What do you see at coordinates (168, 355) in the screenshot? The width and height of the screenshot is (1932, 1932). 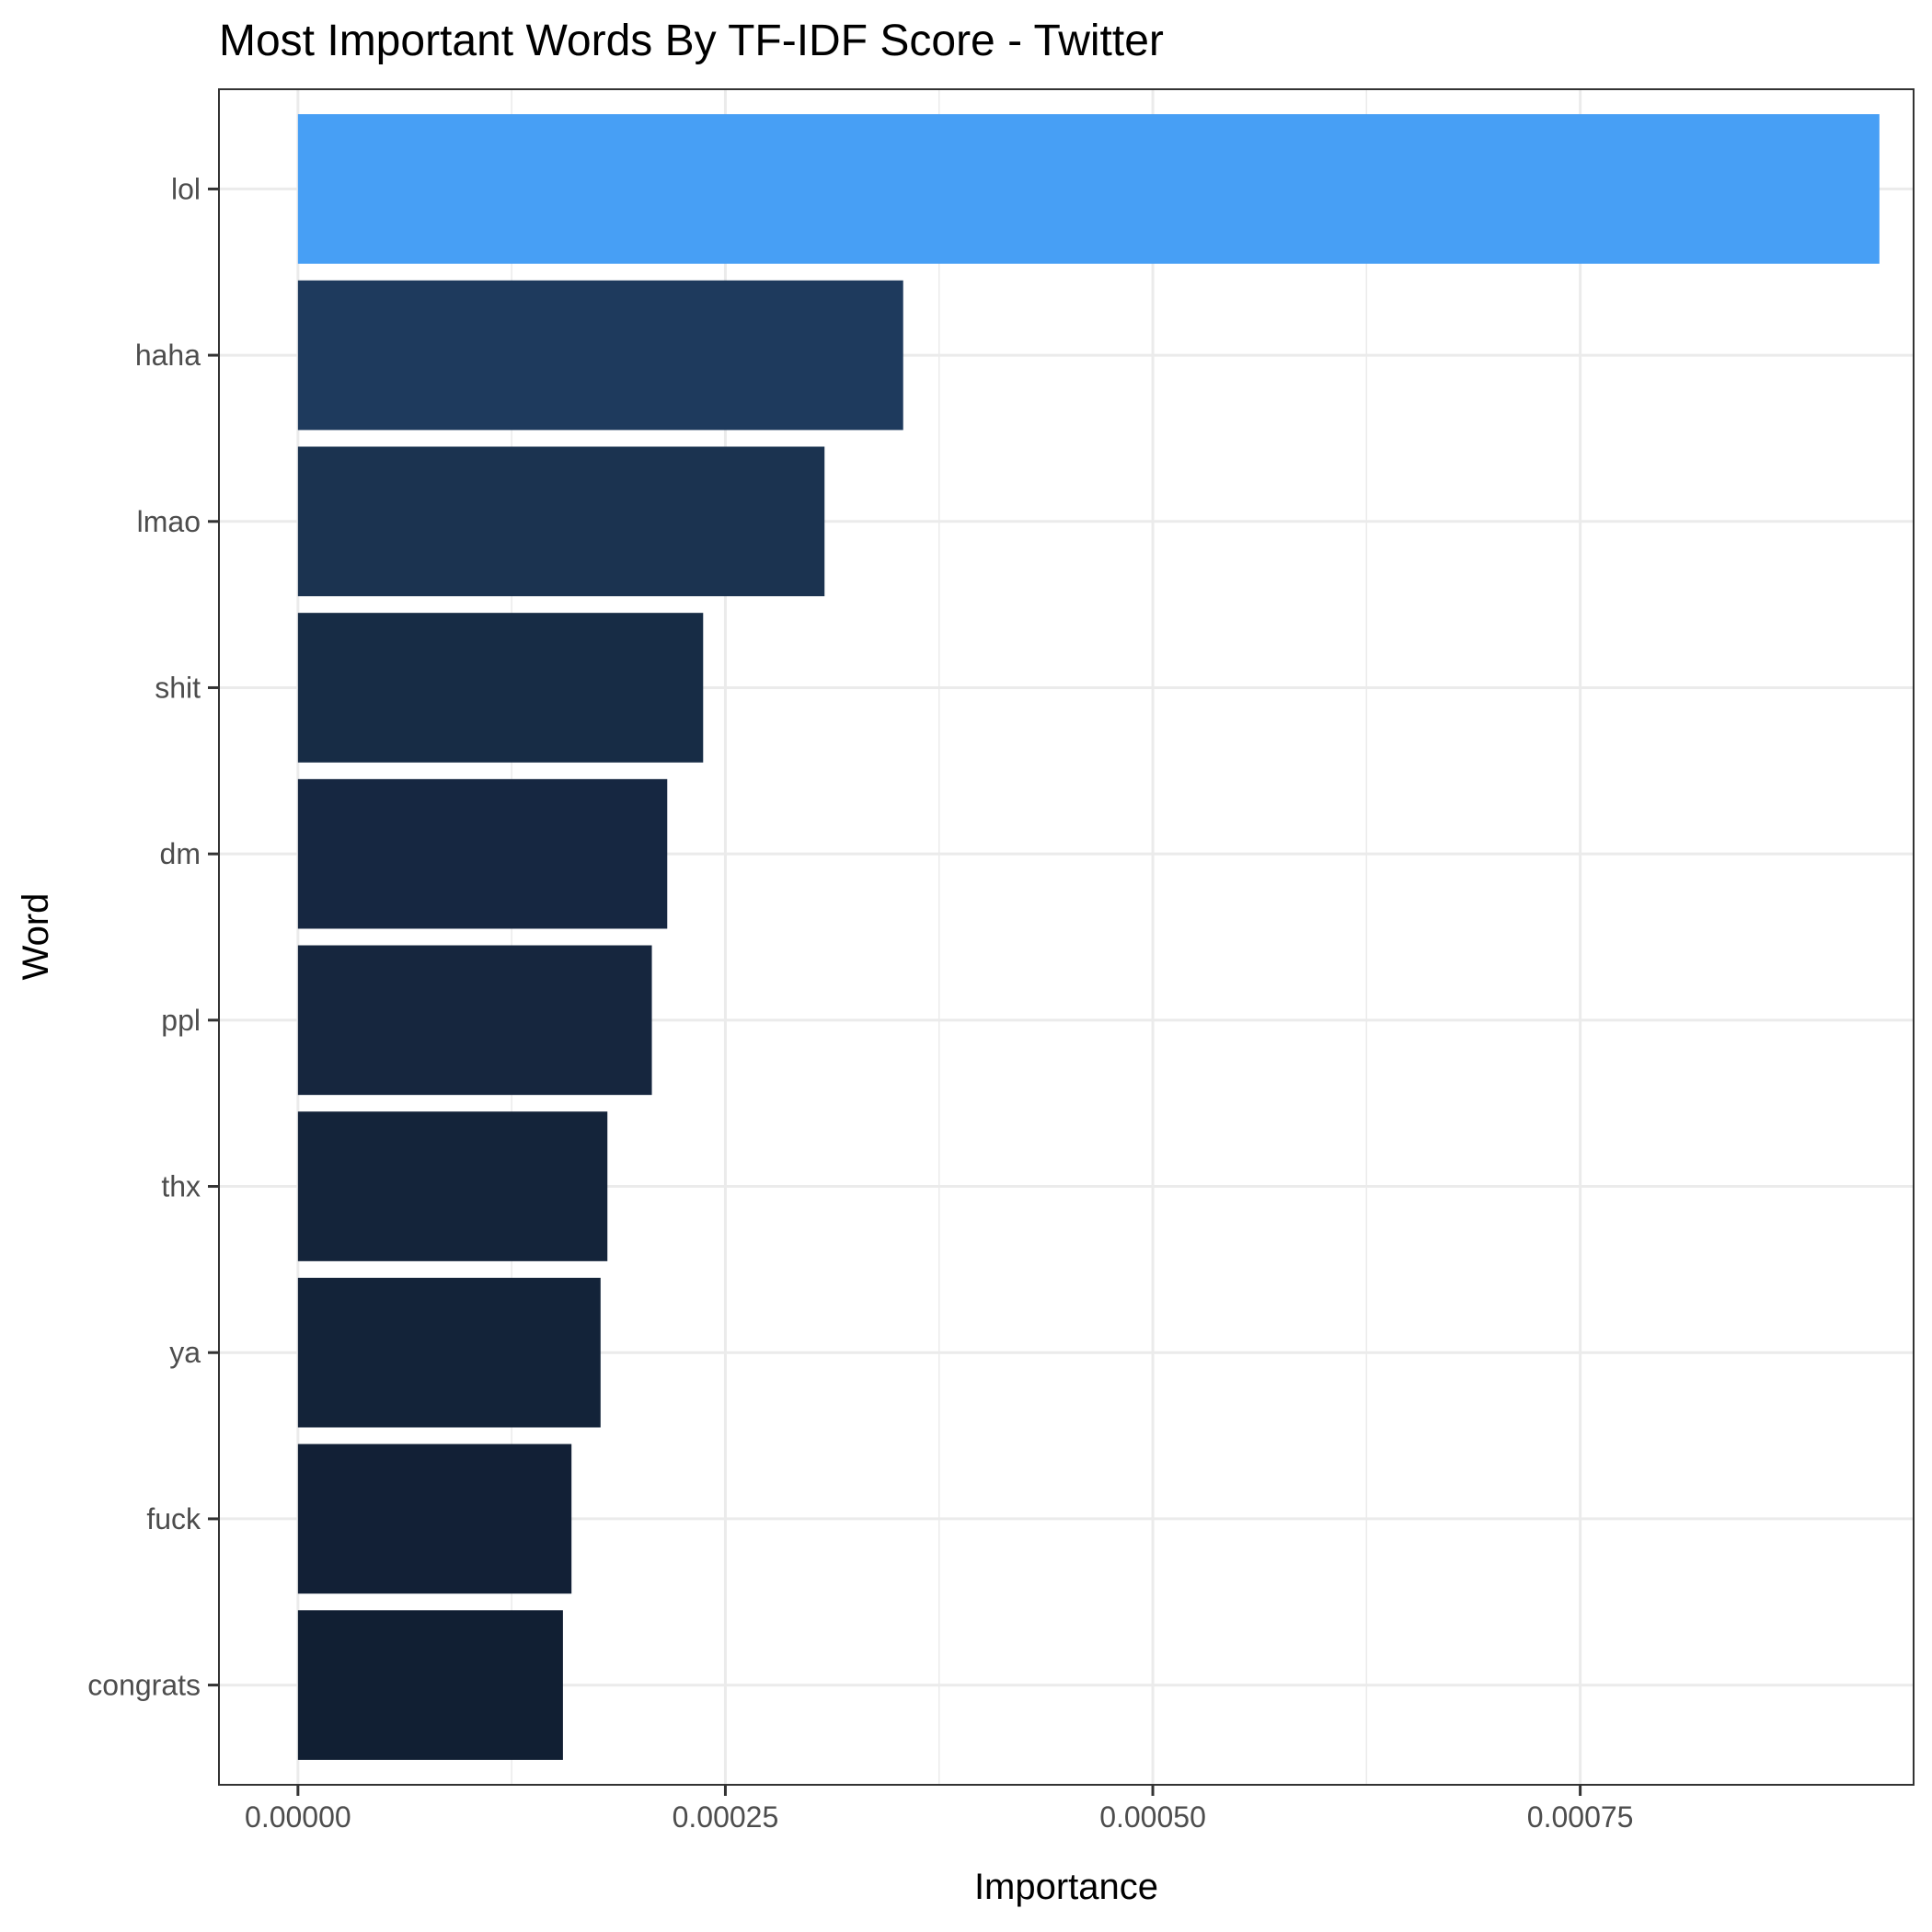 I see `y-tick-label: haha` at bounding box center [168, 355].